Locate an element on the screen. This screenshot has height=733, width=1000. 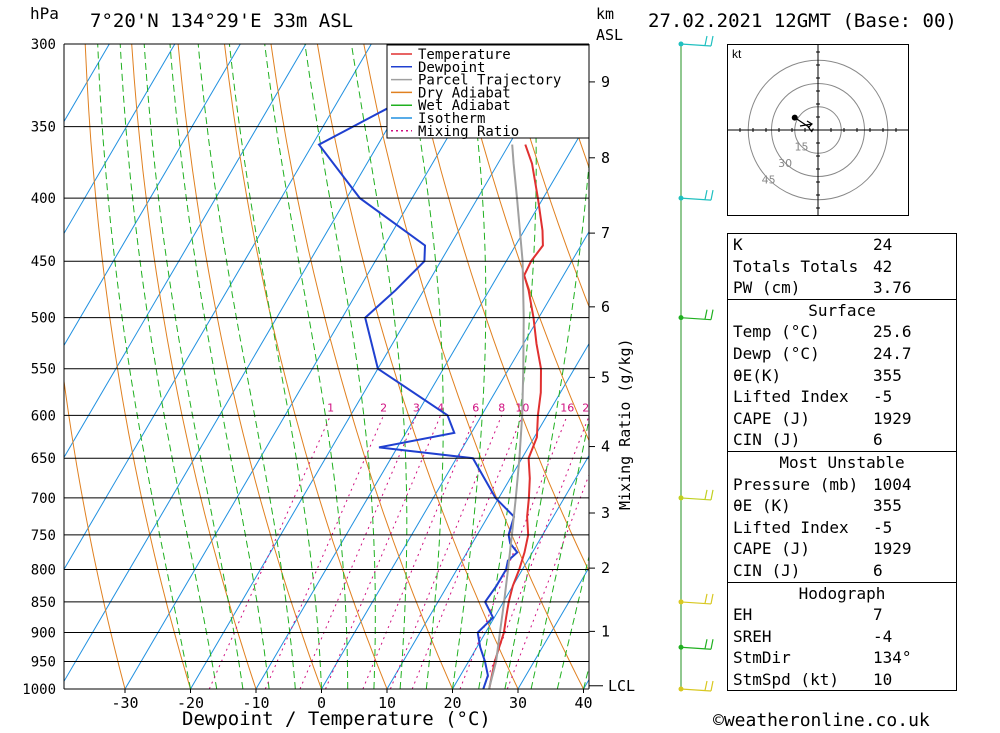
pressure-tick-label: 550 is located at coordinates (43, 370).